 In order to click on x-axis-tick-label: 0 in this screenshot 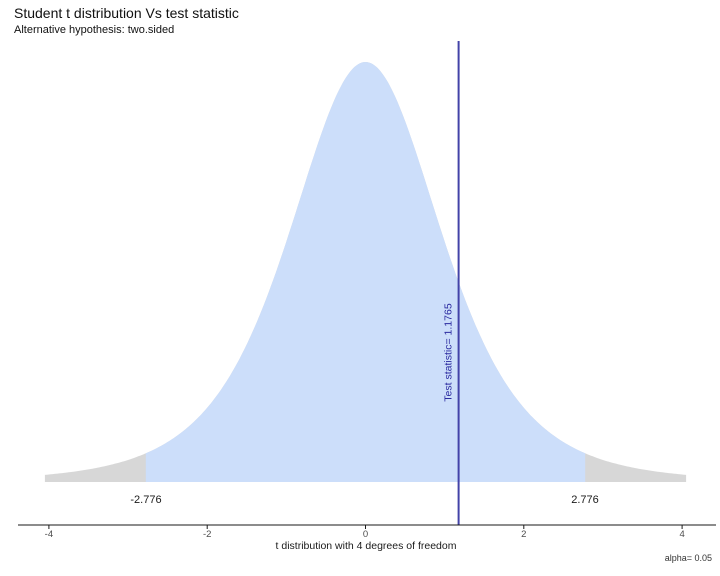, I will do `click(365, 534)`.